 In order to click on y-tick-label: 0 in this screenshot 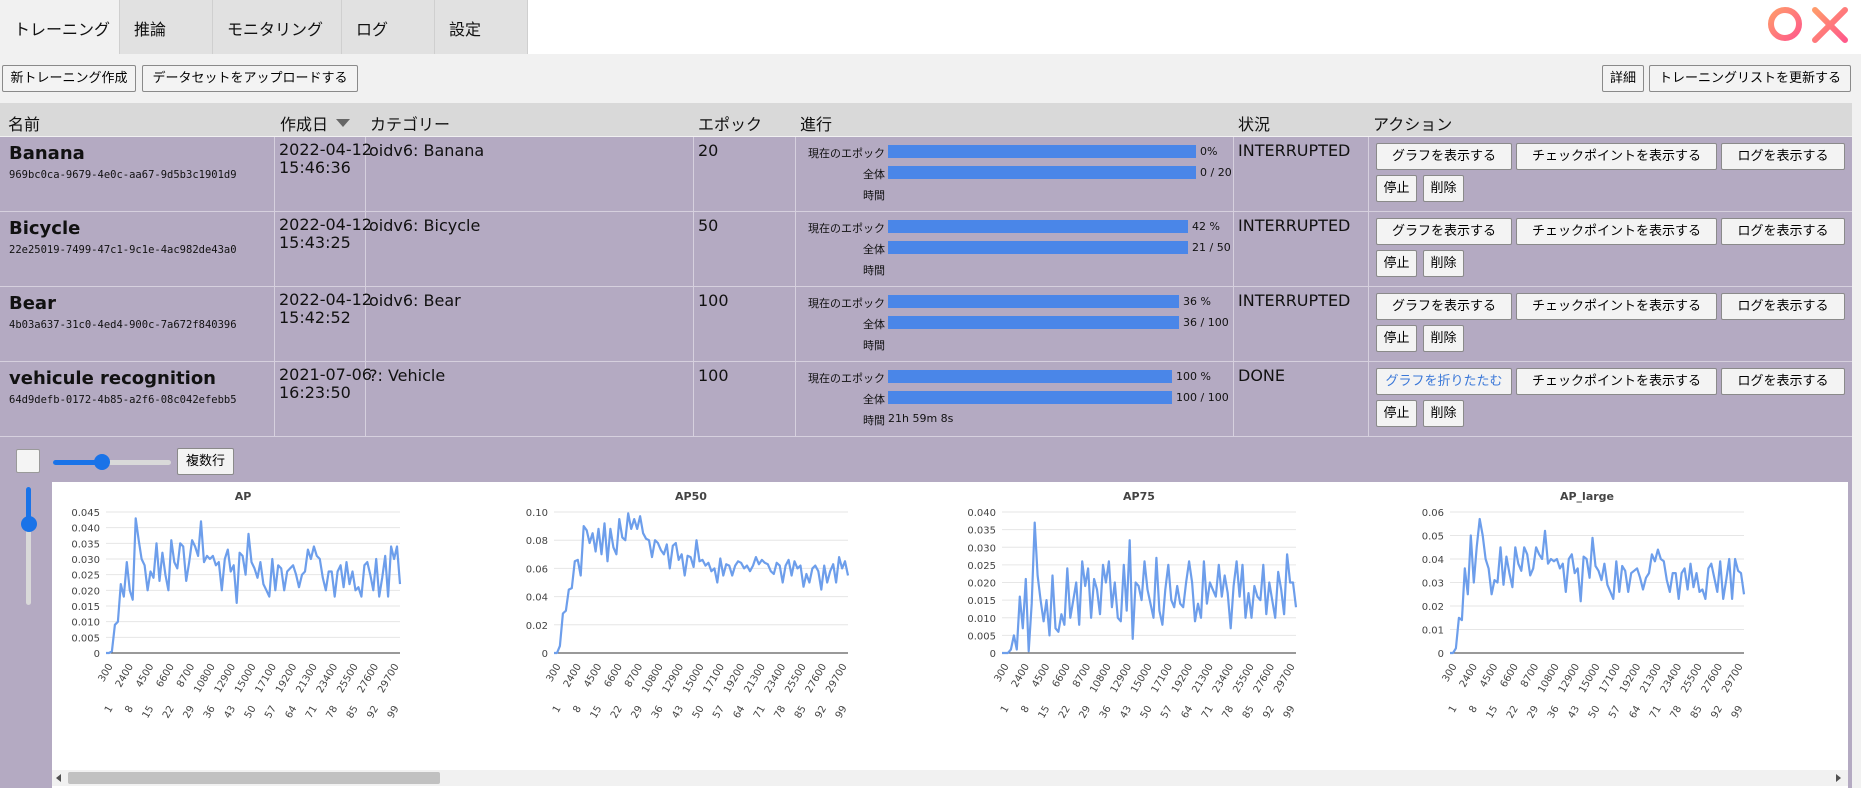, I will do `click(545, 654)`.